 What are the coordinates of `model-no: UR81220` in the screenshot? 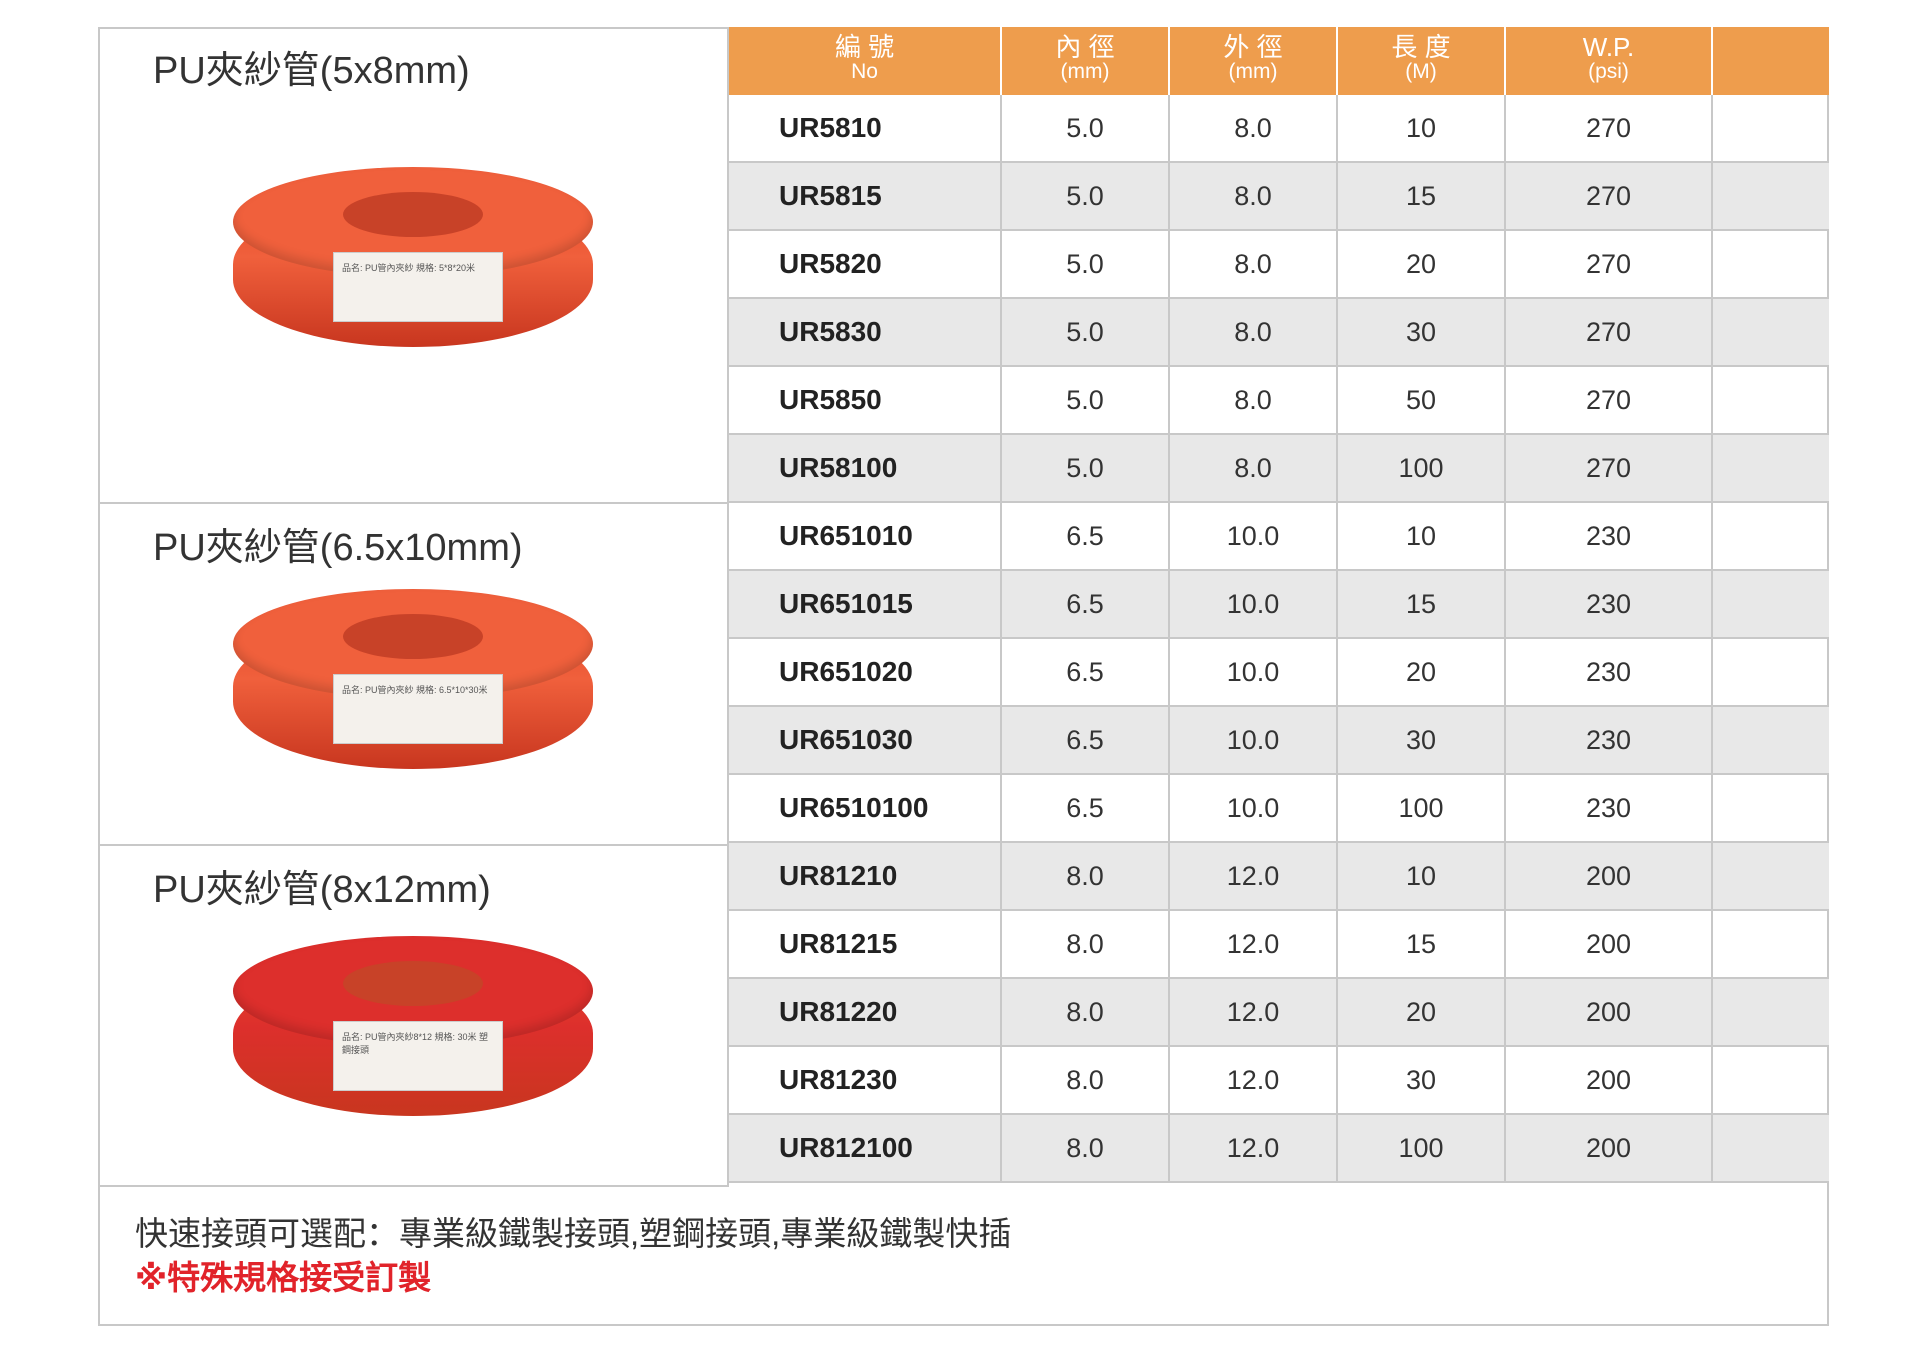 It's located at (865, 1012).